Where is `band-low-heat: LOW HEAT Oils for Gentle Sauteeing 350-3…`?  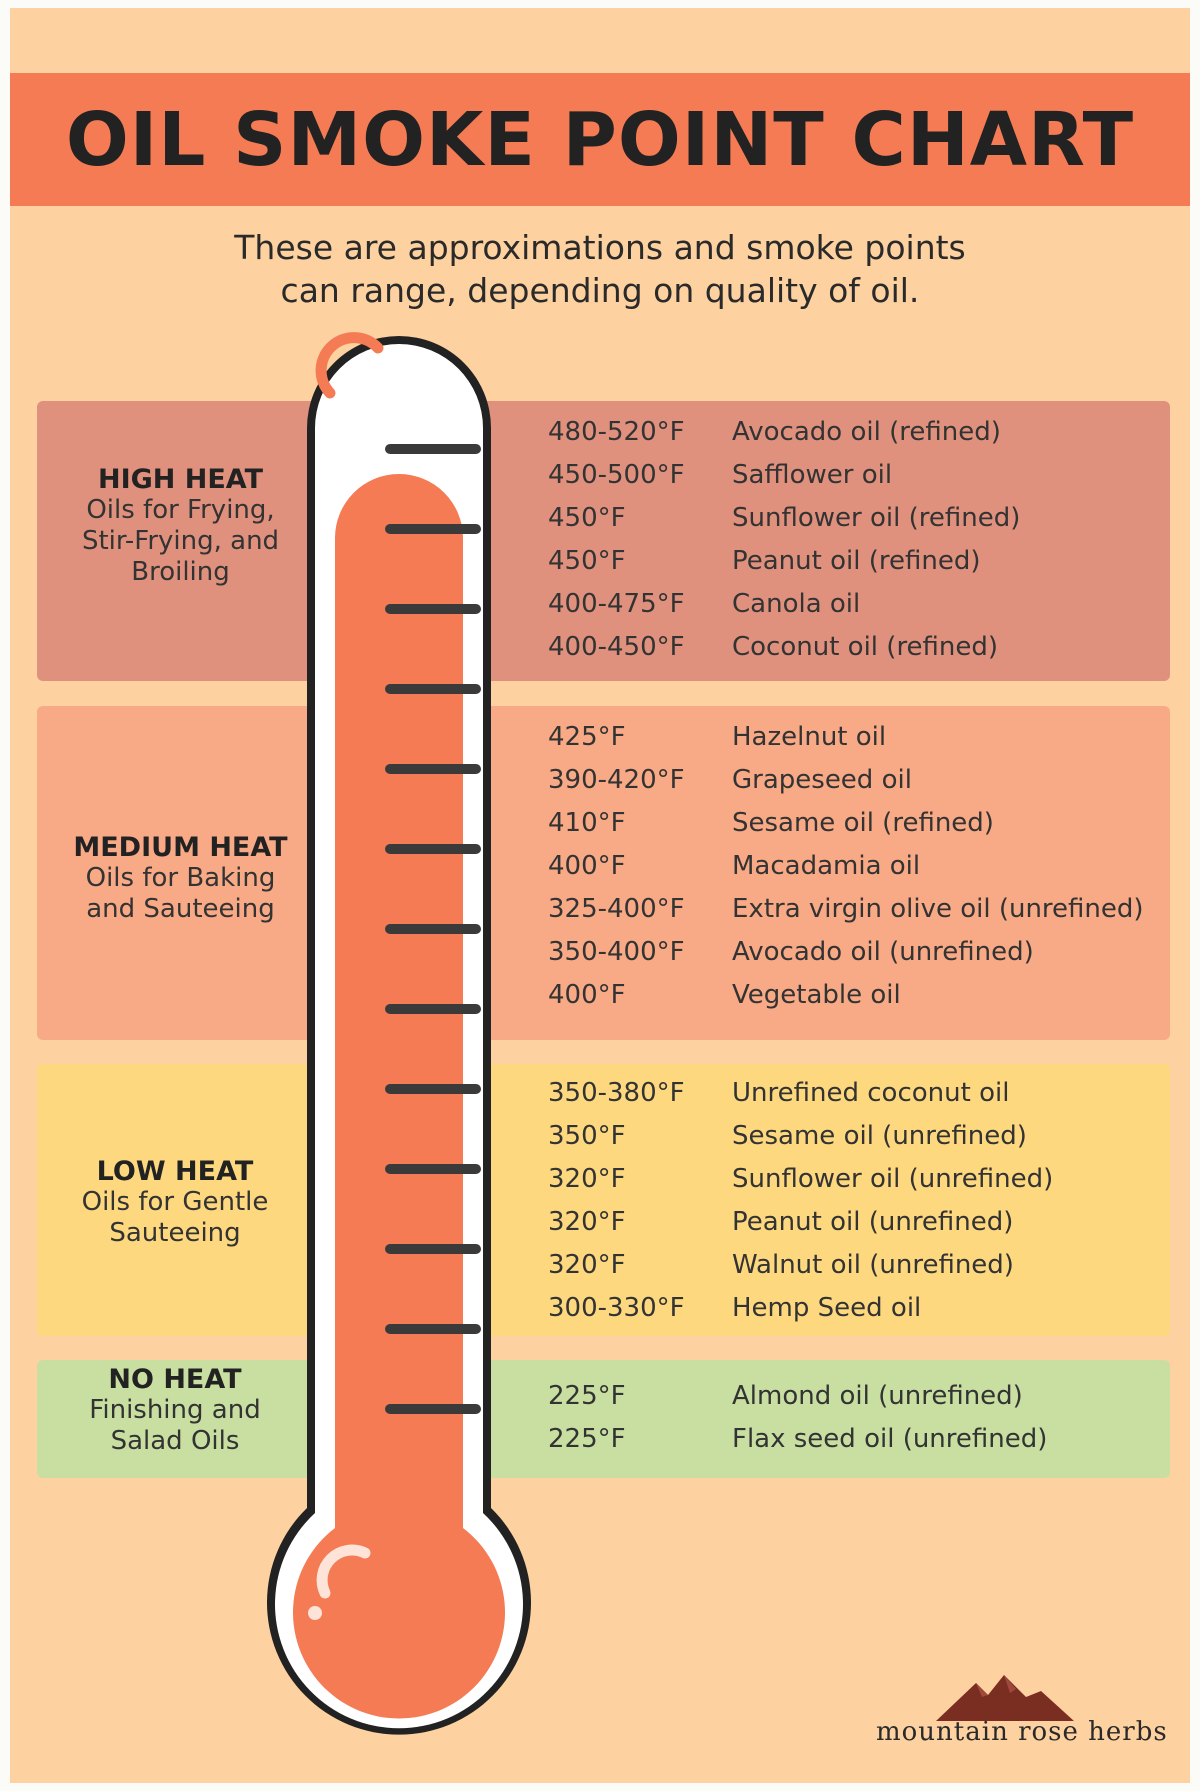
band-low-heat: LOW HEAT Oils for Gentle Sauteeing 350-3… is located at coordinates (603, 1200).